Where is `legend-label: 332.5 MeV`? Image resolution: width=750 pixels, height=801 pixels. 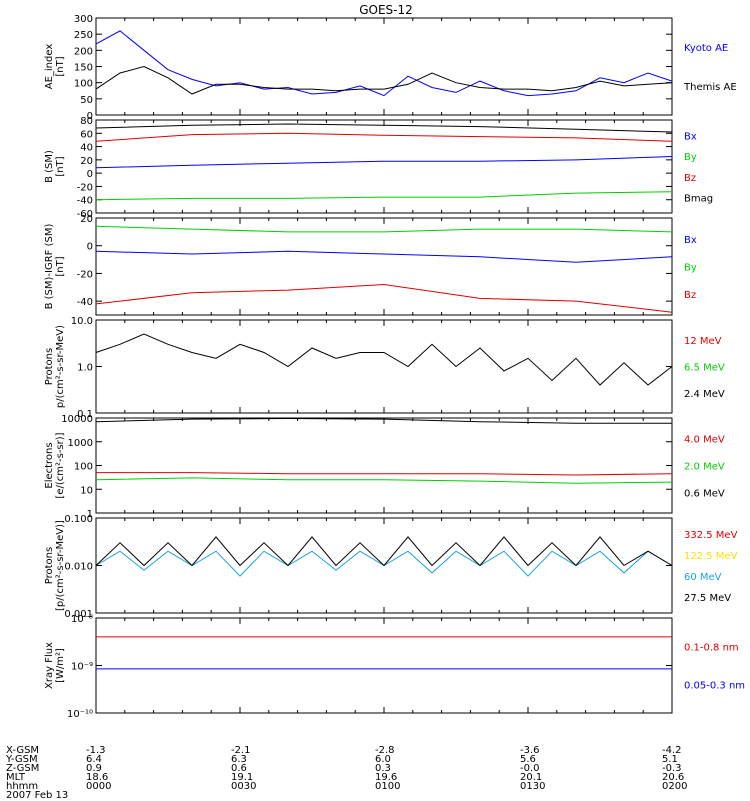 legend-label: 332.5 MeV is located at coordinates (711, 535).